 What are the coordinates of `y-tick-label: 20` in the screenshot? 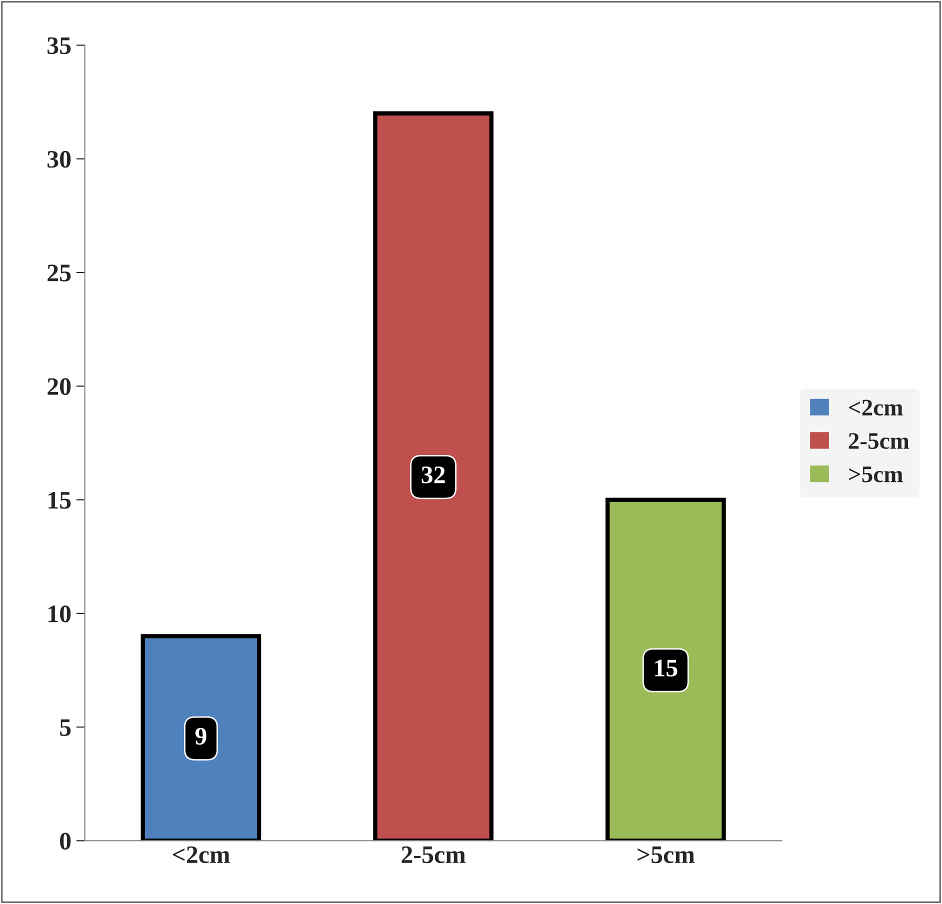 It's located at (59, 387).